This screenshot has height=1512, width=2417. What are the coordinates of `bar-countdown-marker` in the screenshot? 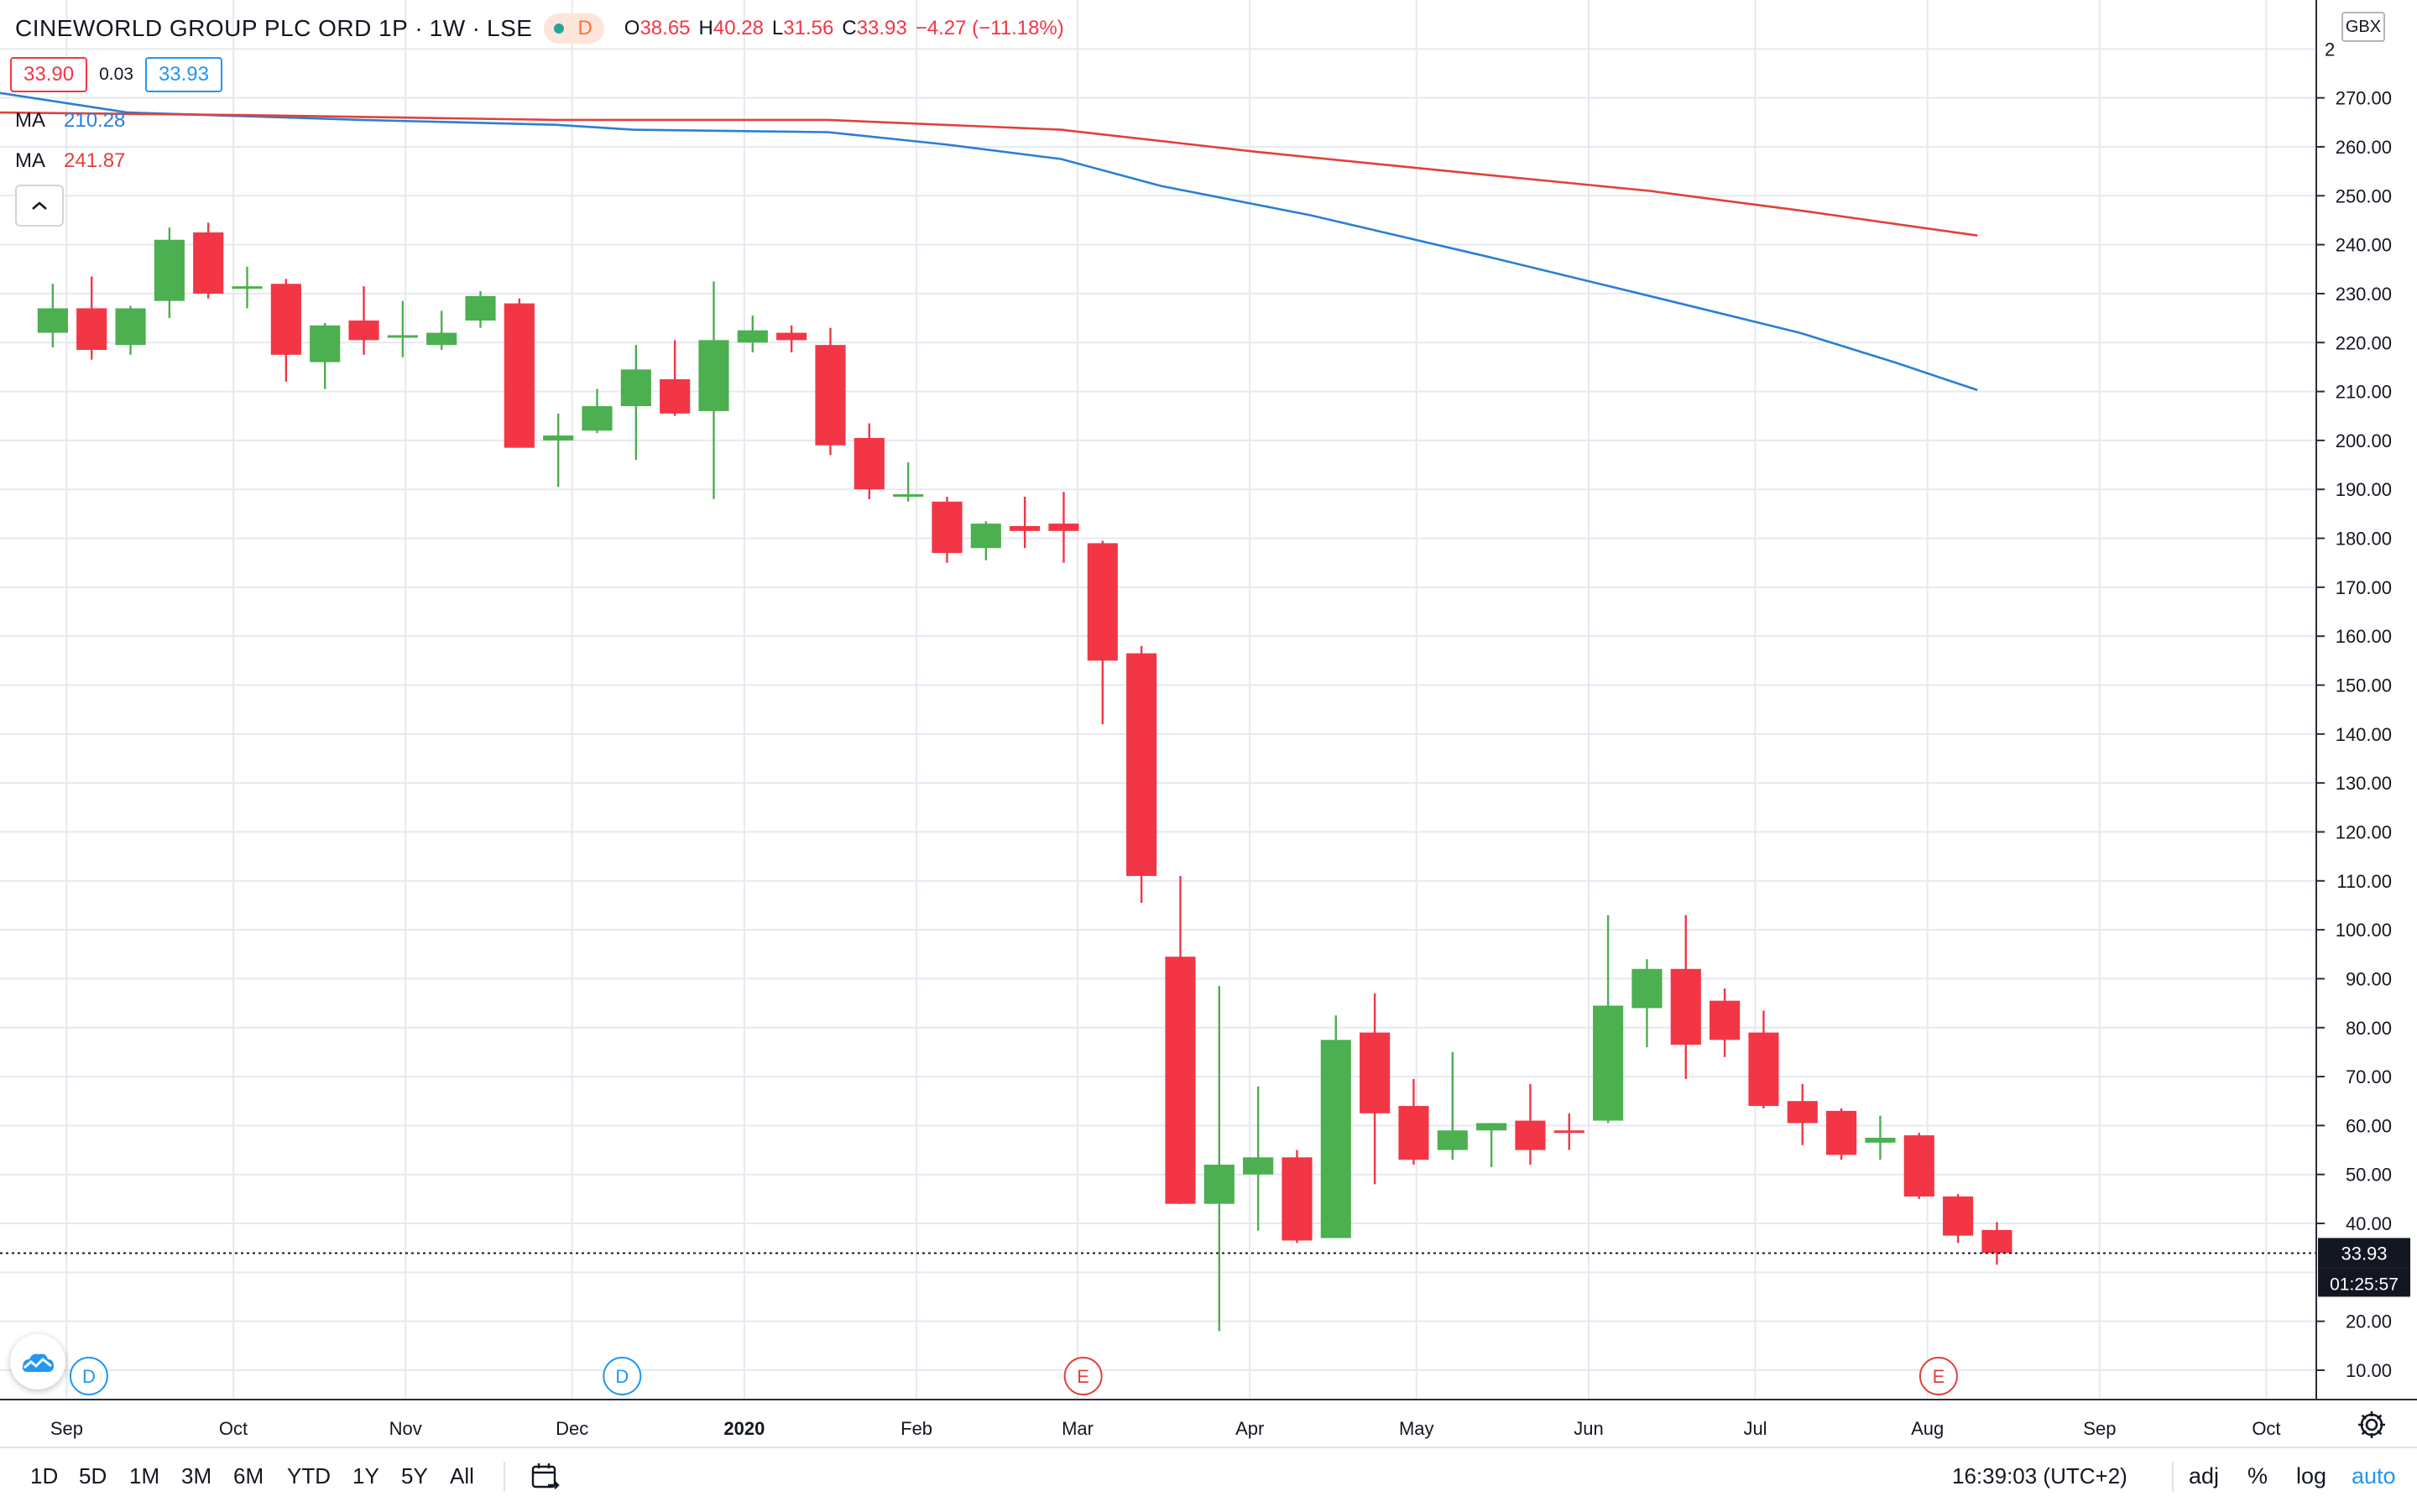 It's located at (2364, 1282).